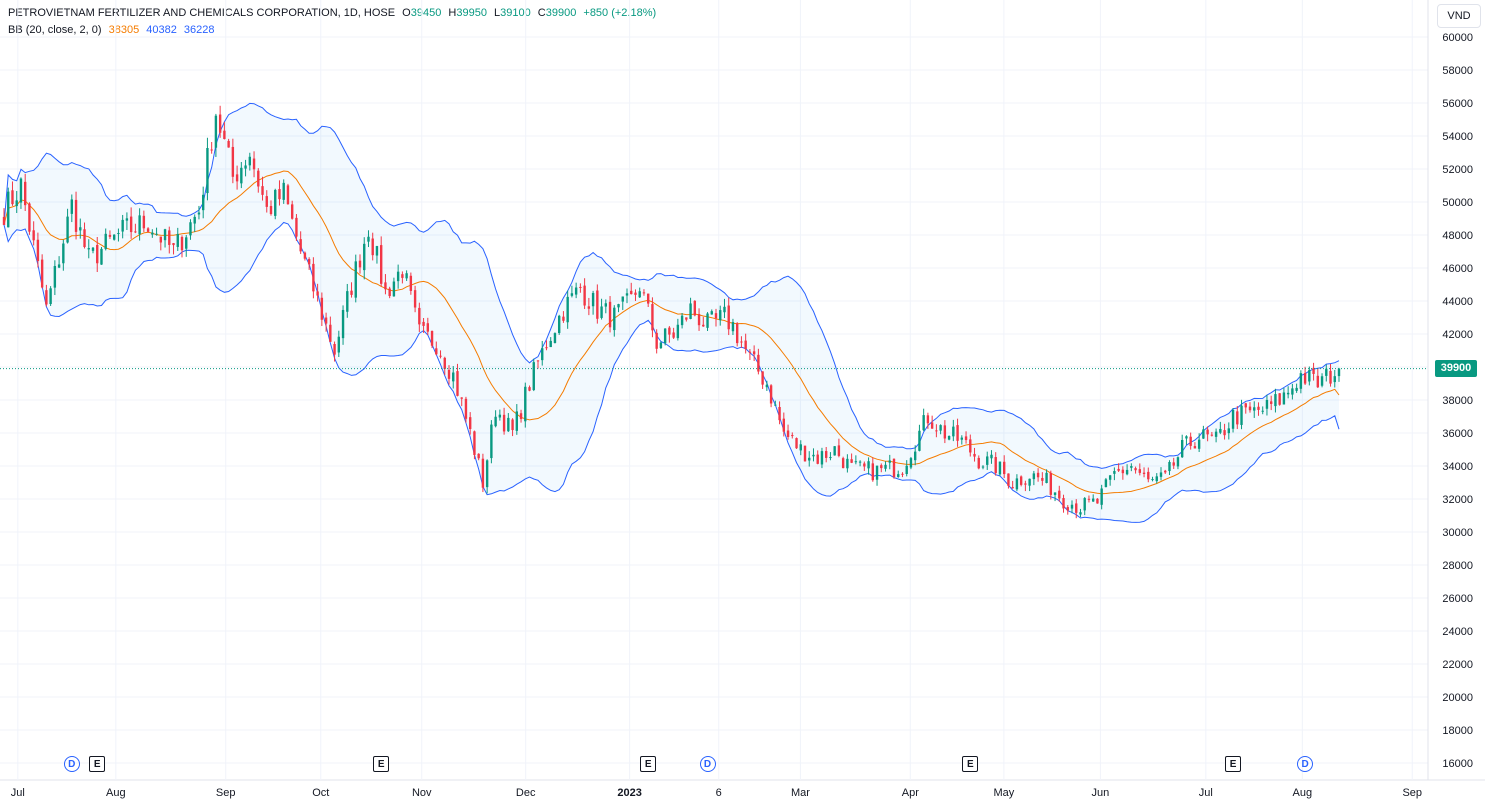 This screenshot has height=801, width=1485. I want to click on currency-unit-button: VND, so click(1459, 16).